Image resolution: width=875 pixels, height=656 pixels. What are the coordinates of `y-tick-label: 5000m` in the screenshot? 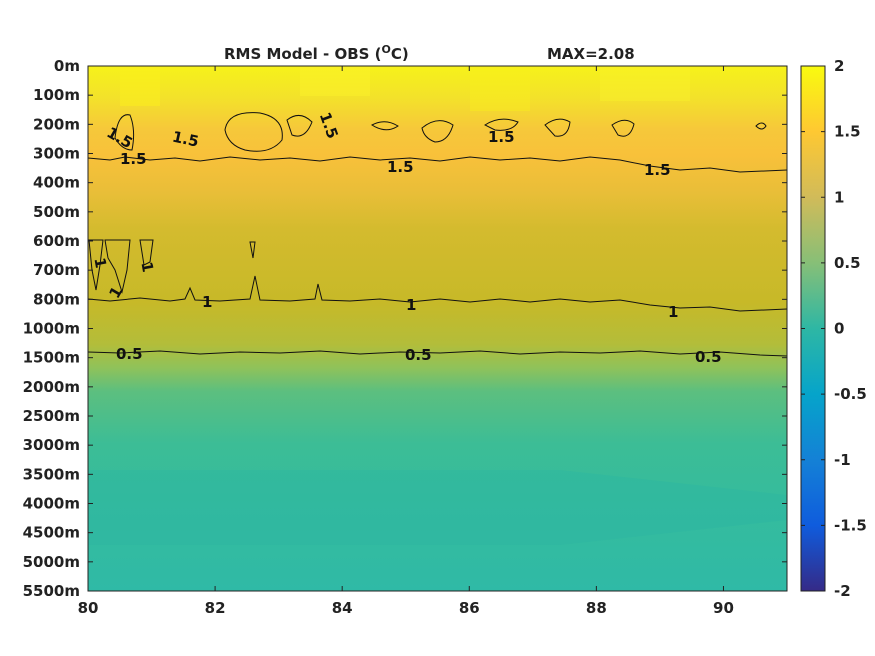 It's located at (51, 562).